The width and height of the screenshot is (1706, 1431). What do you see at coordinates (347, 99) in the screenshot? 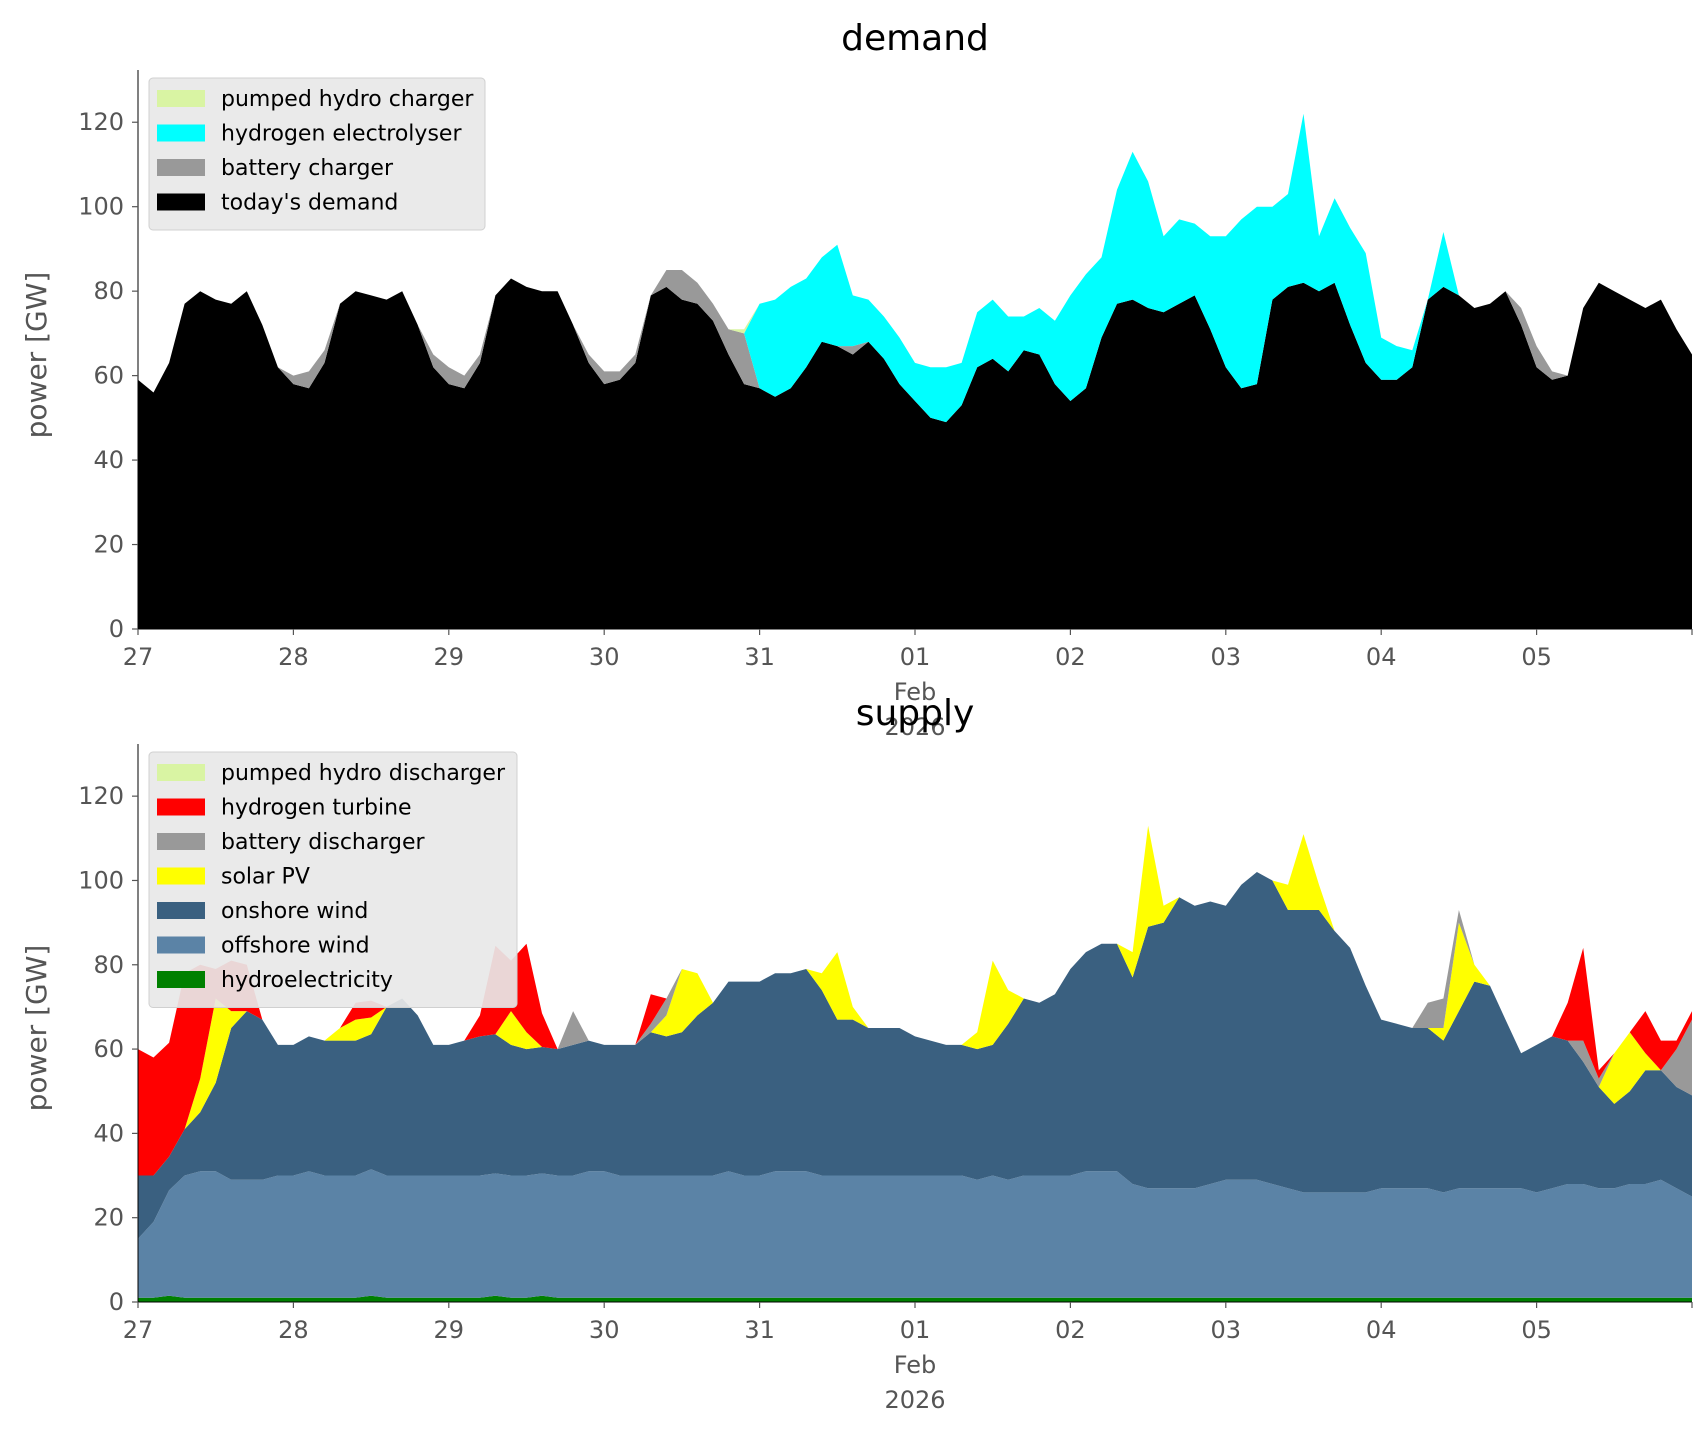
I see `legend-label: pumped hydro charger` at bounding box center [347, 99].